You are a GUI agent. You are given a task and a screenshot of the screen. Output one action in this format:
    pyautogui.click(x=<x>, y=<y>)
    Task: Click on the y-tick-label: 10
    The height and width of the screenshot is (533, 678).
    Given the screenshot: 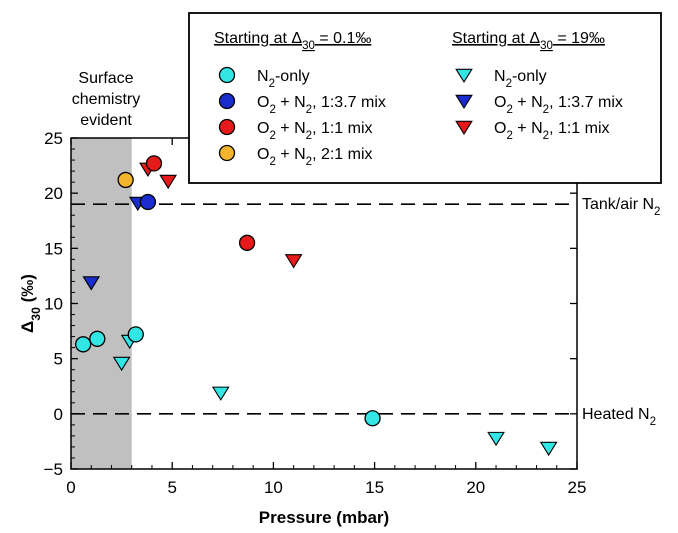 What is the action you would take?
    pyautogui.click(x=53, y=304)
    